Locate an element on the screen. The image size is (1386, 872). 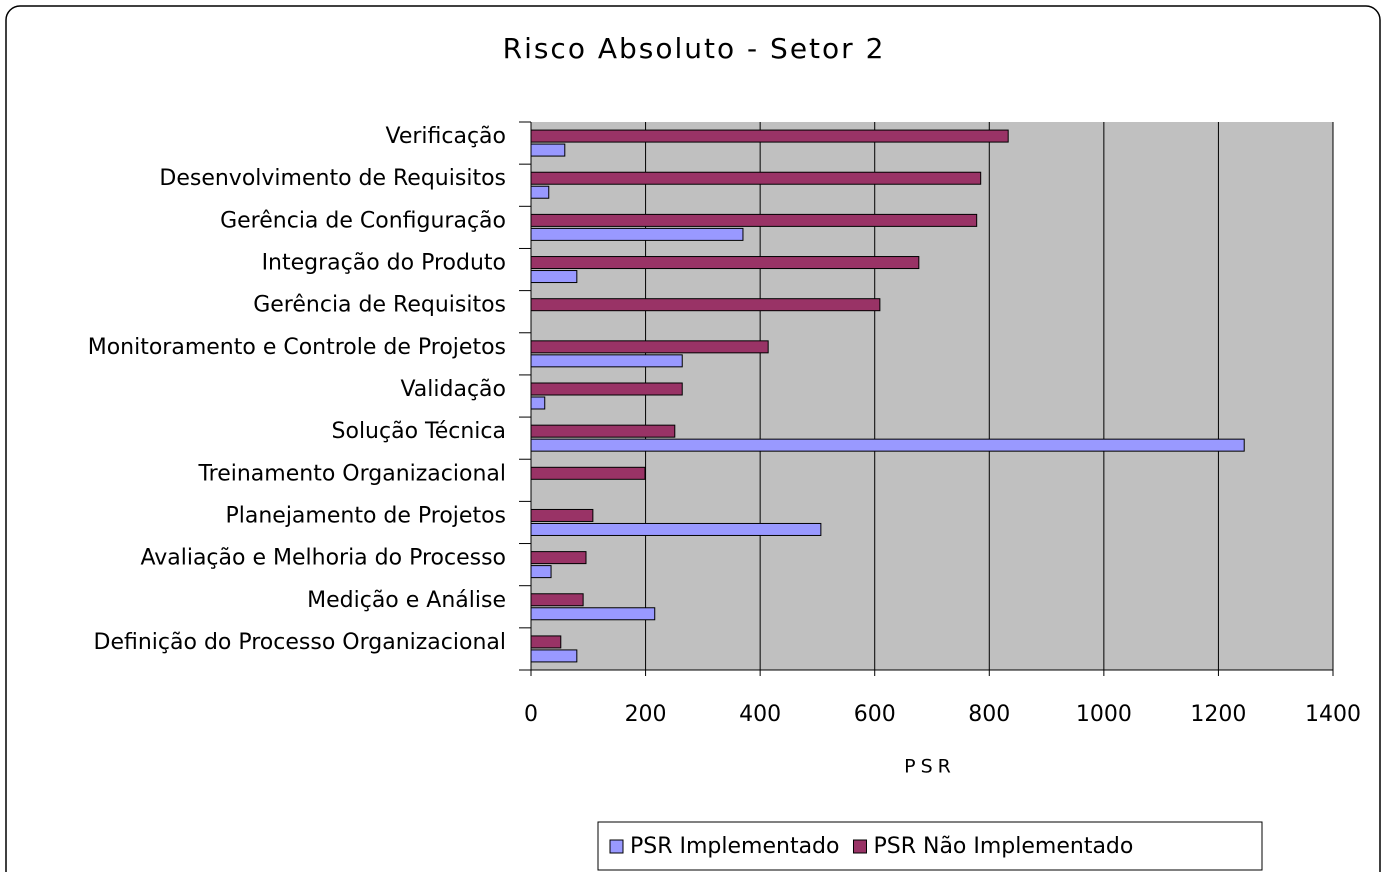
legend-label: PSR Não Implementado is located at coordinates (1003, 846).